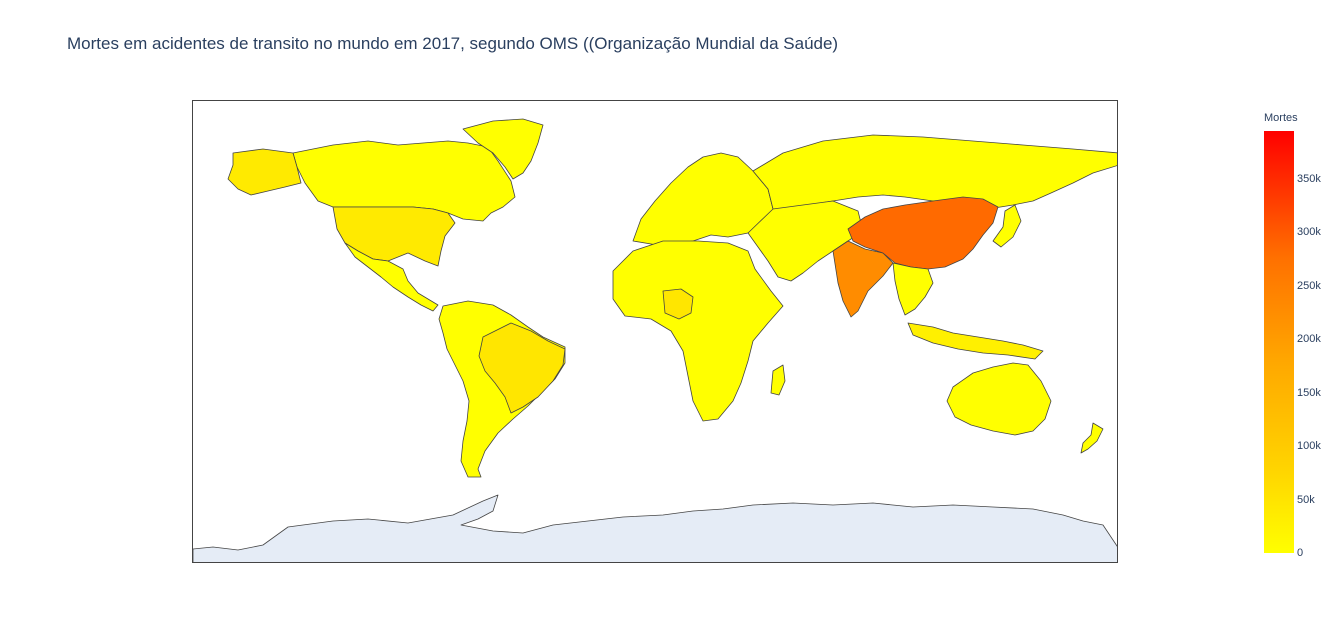 This screenshot has height=643, width=1344. I want to click on region-alaska, so click(264, 172).